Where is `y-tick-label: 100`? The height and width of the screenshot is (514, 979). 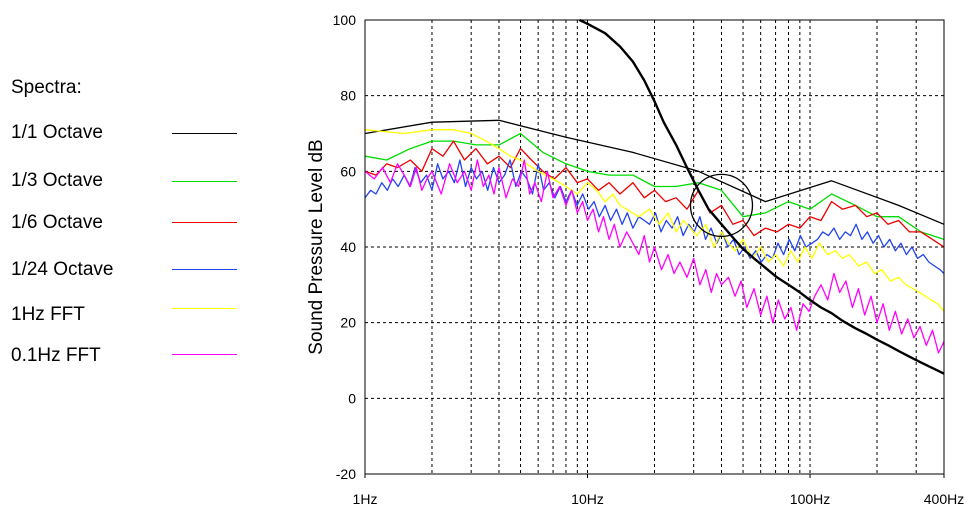 y-tick-label: 100 is located at coordinates (345, 20).